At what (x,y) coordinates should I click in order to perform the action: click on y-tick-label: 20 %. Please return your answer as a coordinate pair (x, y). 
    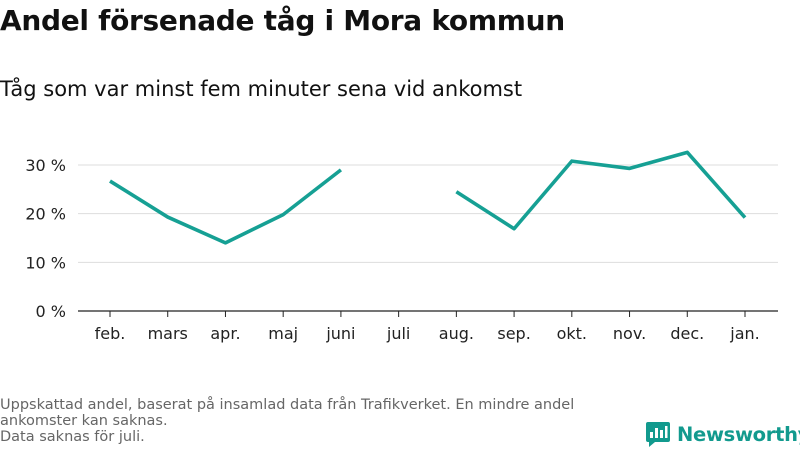
    Looking at the image, I should click on (45, 214).